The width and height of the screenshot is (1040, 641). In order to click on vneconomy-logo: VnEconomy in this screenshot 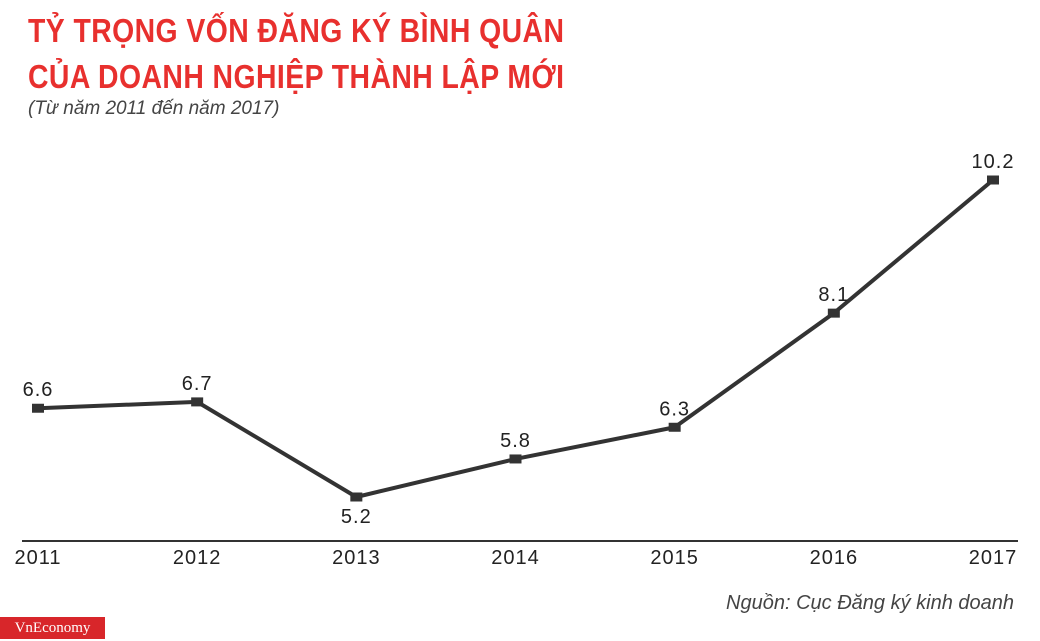, I will do `click(52, 628)`.